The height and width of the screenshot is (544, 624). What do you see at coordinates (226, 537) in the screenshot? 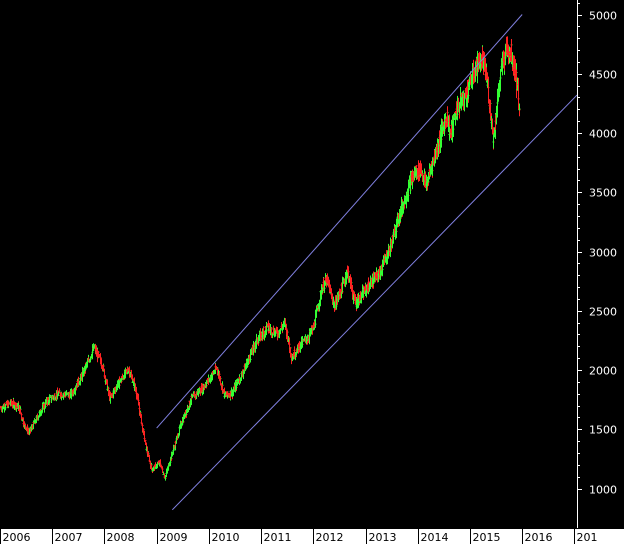
I see `x-tick-label: 2010` at bounding box center [226, 537].